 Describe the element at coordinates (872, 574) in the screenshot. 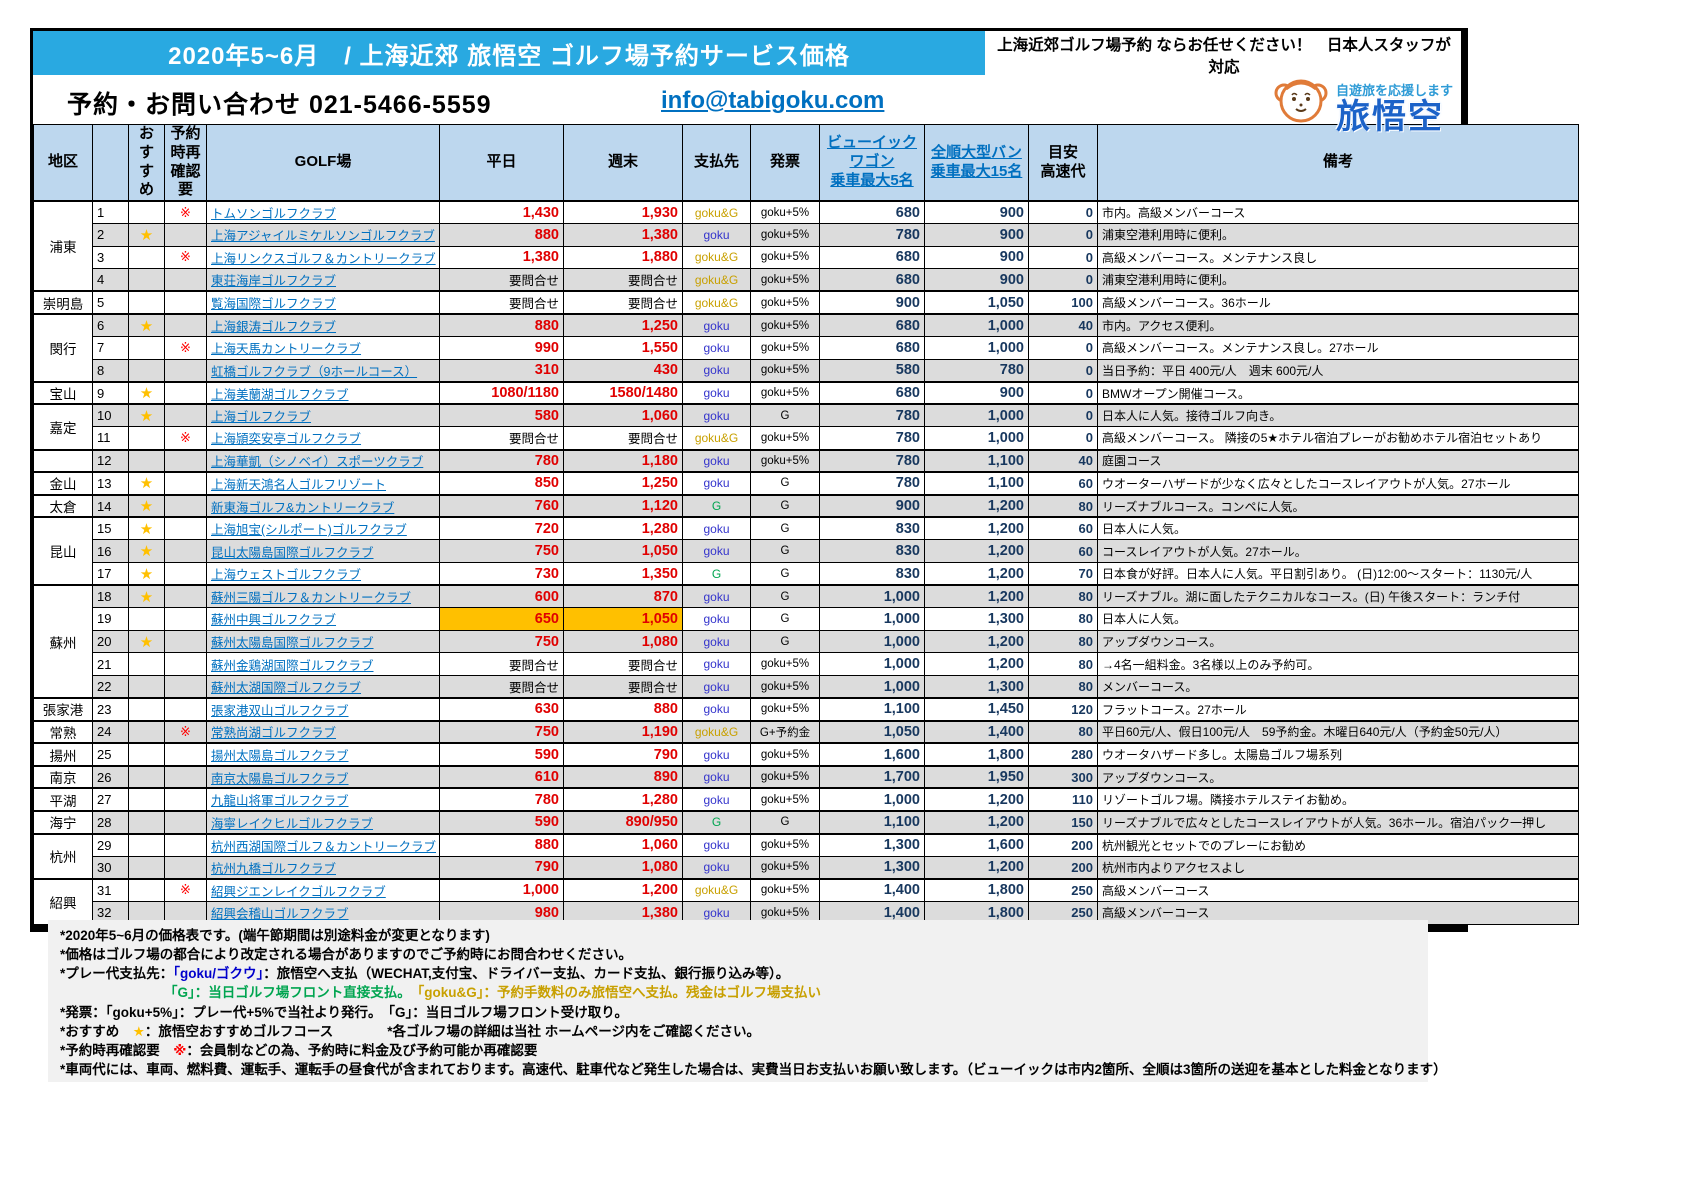

I see `buick-price: 830` at that location.